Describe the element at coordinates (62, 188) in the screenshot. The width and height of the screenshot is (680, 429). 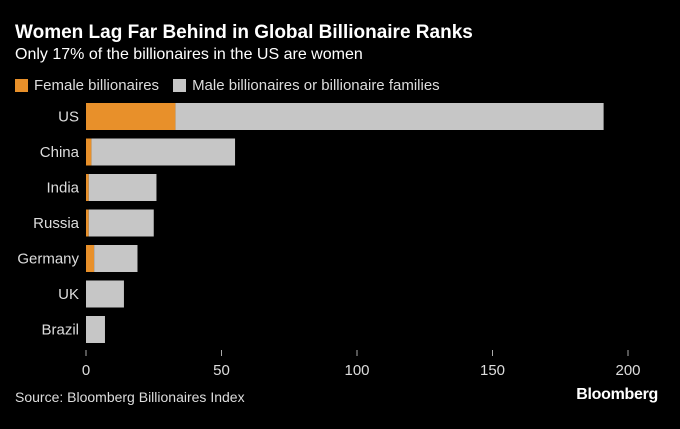
I see `category-label-india: India` at that location.